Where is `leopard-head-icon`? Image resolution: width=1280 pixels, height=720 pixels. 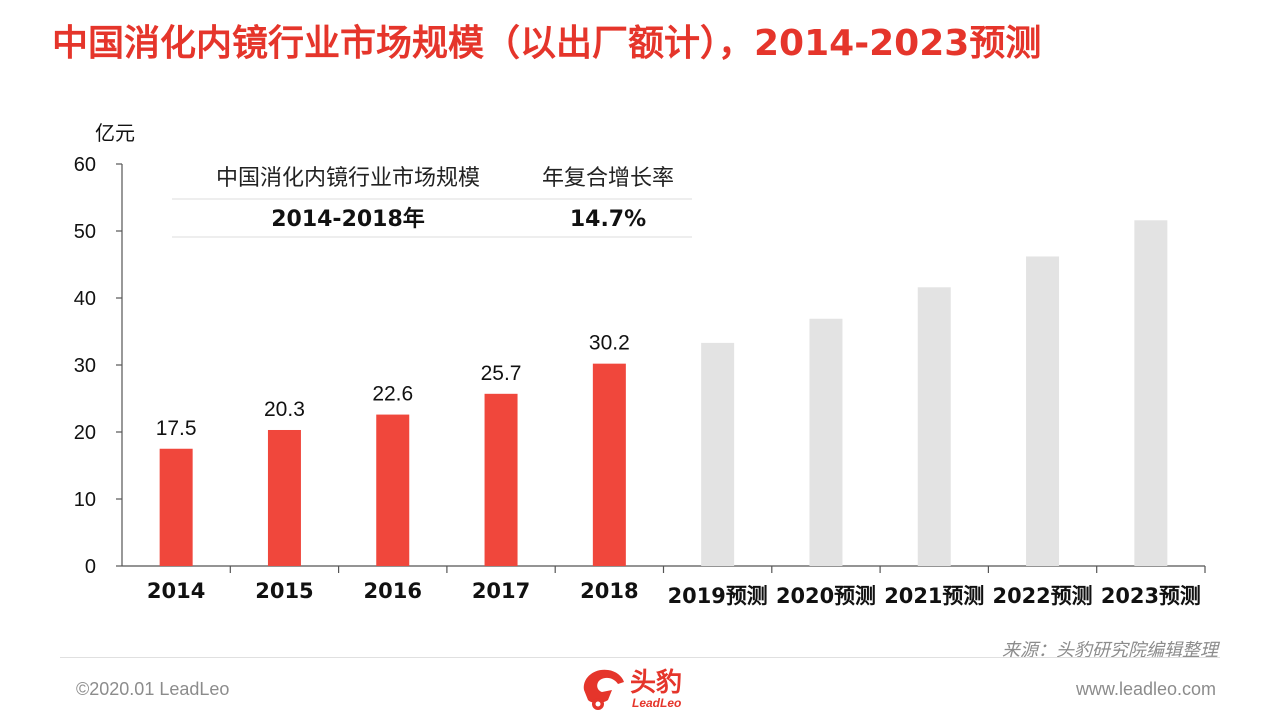 leopard-head-icon is located at coordinates (603, 689).